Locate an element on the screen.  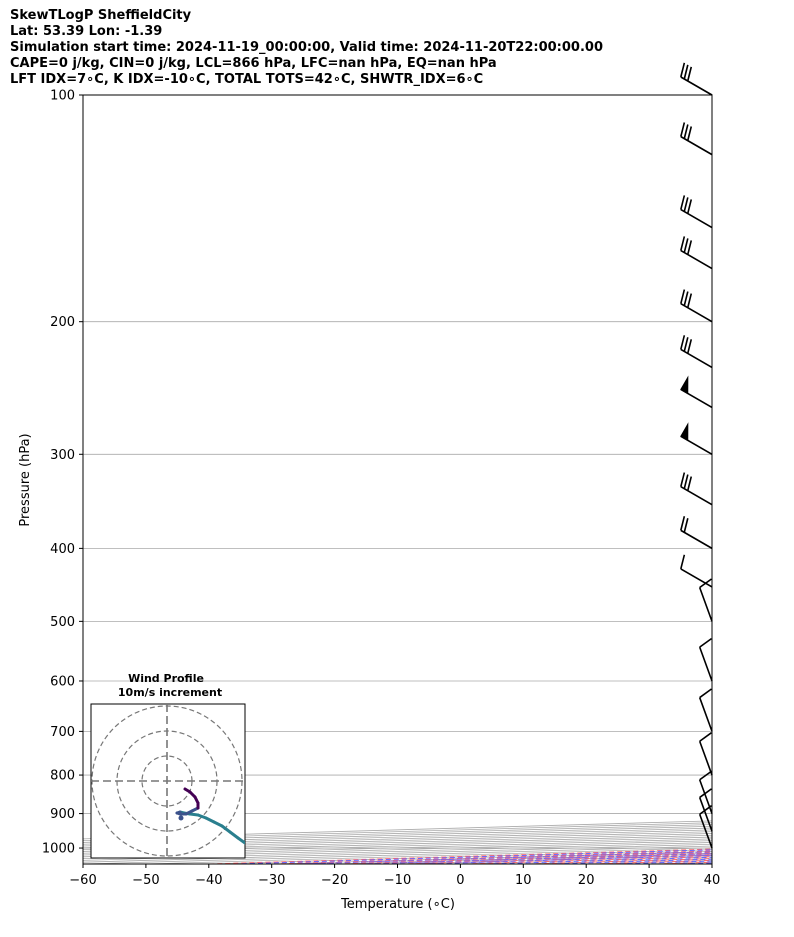
x-tick-label: −40 is located at coordinates (208, 880).